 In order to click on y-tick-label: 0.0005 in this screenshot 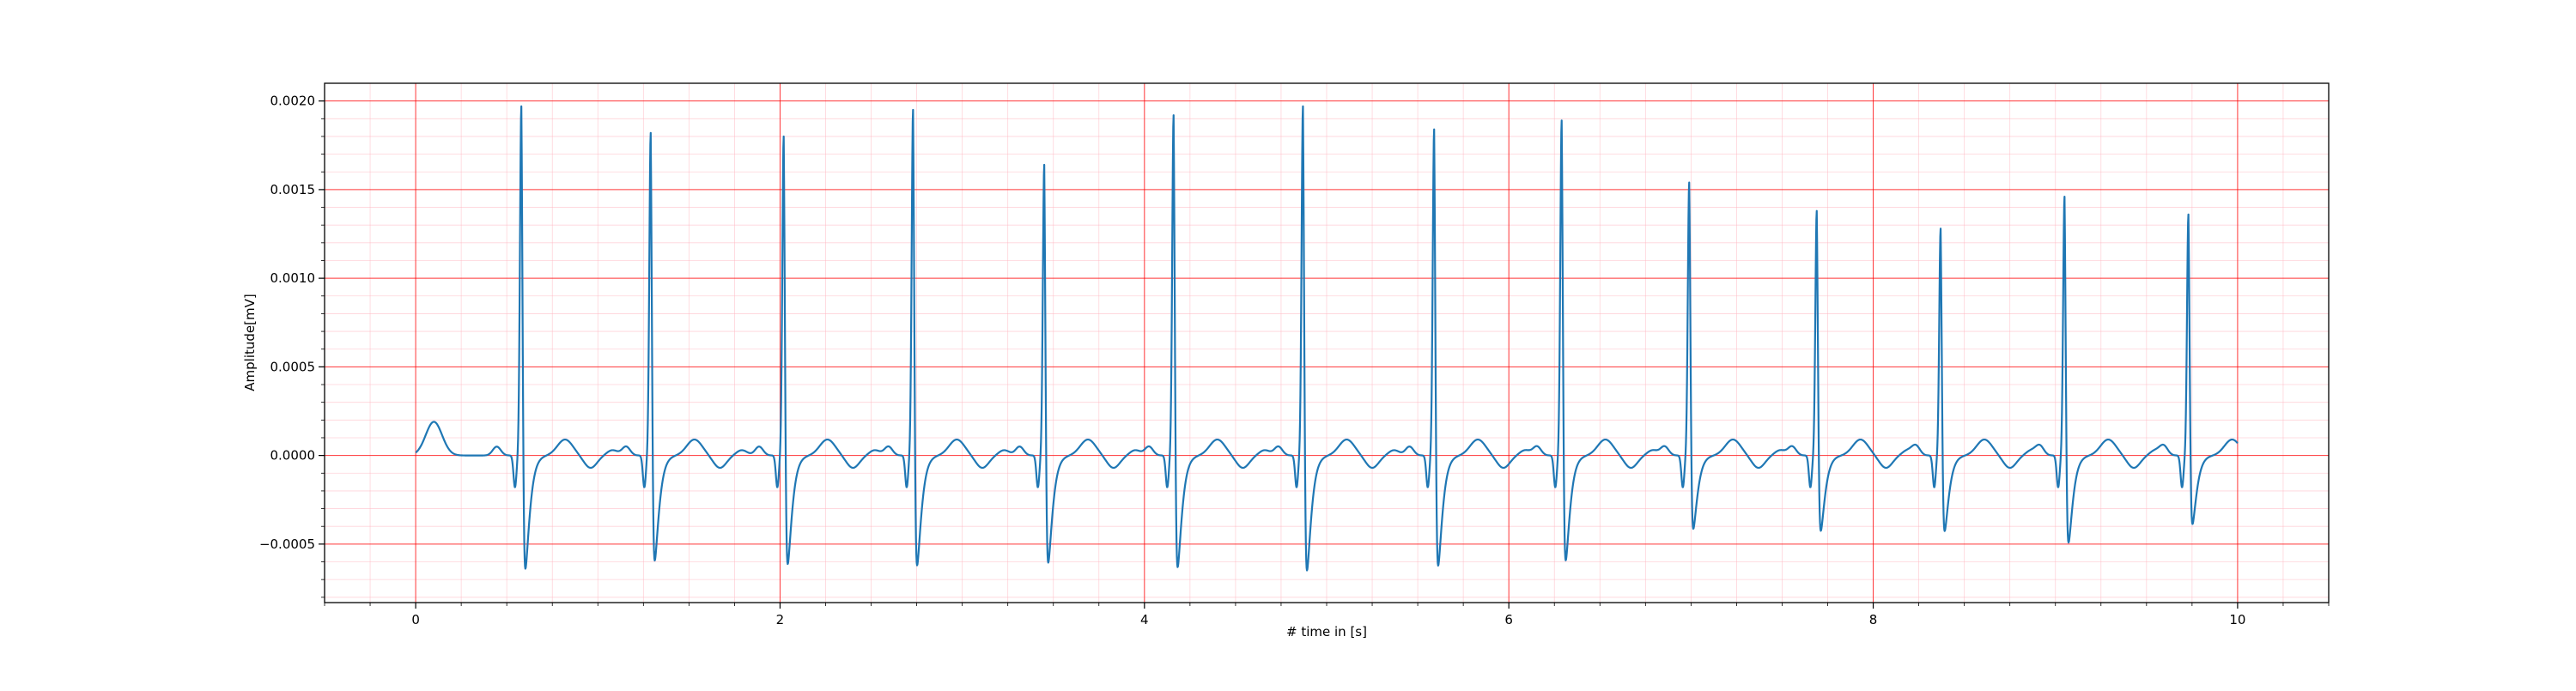, I will do `click(293, 366)`.